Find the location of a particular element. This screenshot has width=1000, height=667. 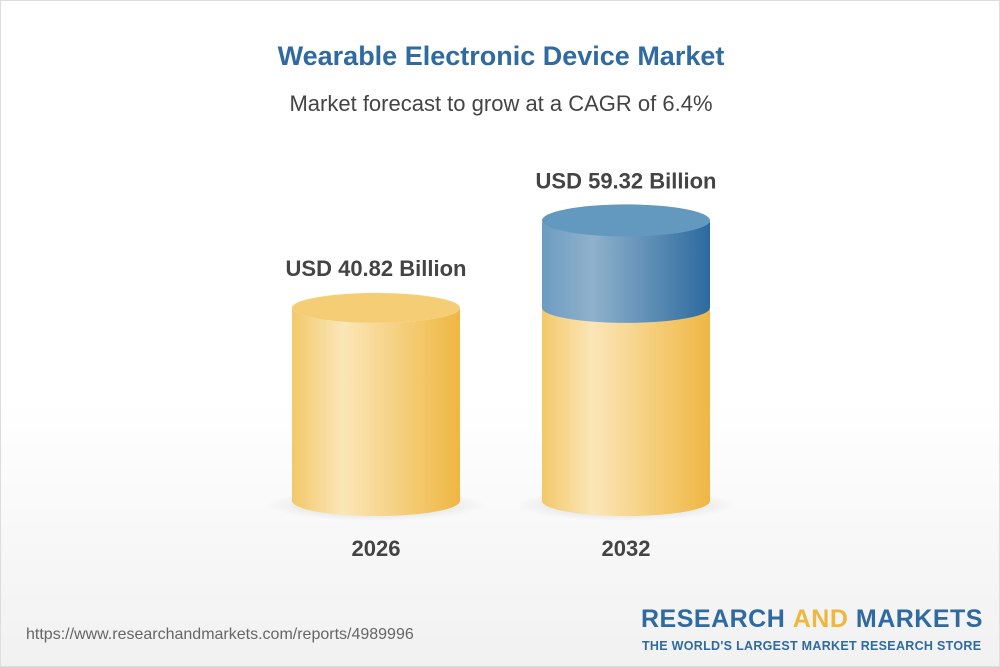

cylinder-base-segment-2032 is located at coordinates (626, 411).